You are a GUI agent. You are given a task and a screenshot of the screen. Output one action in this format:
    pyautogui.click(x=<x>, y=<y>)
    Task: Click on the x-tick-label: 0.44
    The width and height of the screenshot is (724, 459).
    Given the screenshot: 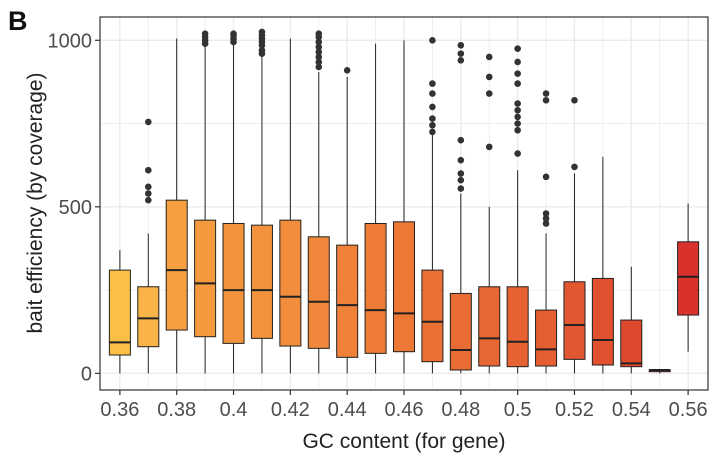 What is the action you would take?
    pyautogui.click(x=347, y=410)
    